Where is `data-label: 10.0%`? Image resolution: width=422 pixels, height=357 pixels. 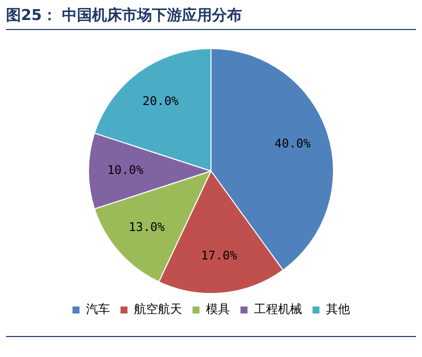
data-label: 10.0% is located at coordinates (125, 170).